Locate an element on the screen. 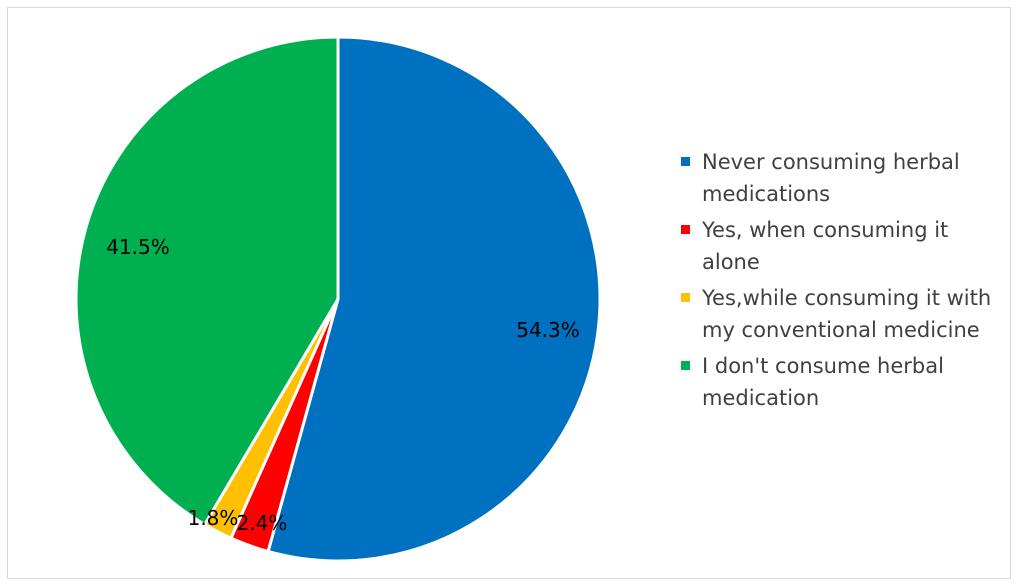  legend-item: I don't consume herbal medication is located at coordinates (846, 382).